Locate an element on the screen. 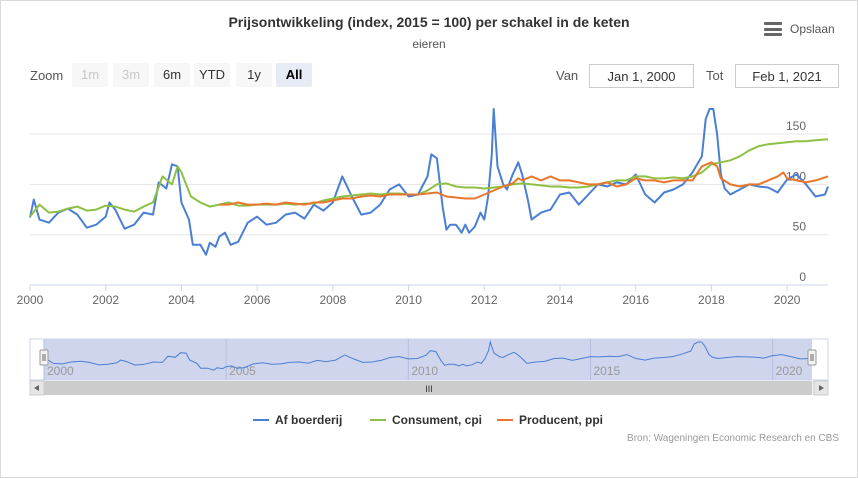 This screenshot has height=478, width=858. legend-label: Consument, cpi is located at coordinates (437, 420).